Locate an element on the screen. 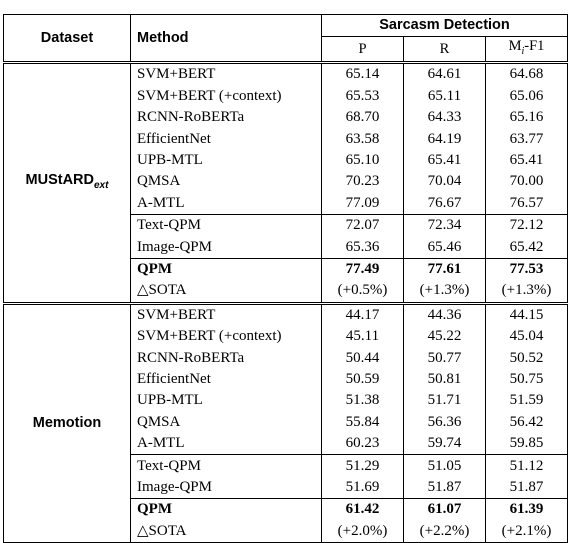 The width and height of the screenshot is (571, 543). value-cell: 65.10 is located at coordinates (362, 160).